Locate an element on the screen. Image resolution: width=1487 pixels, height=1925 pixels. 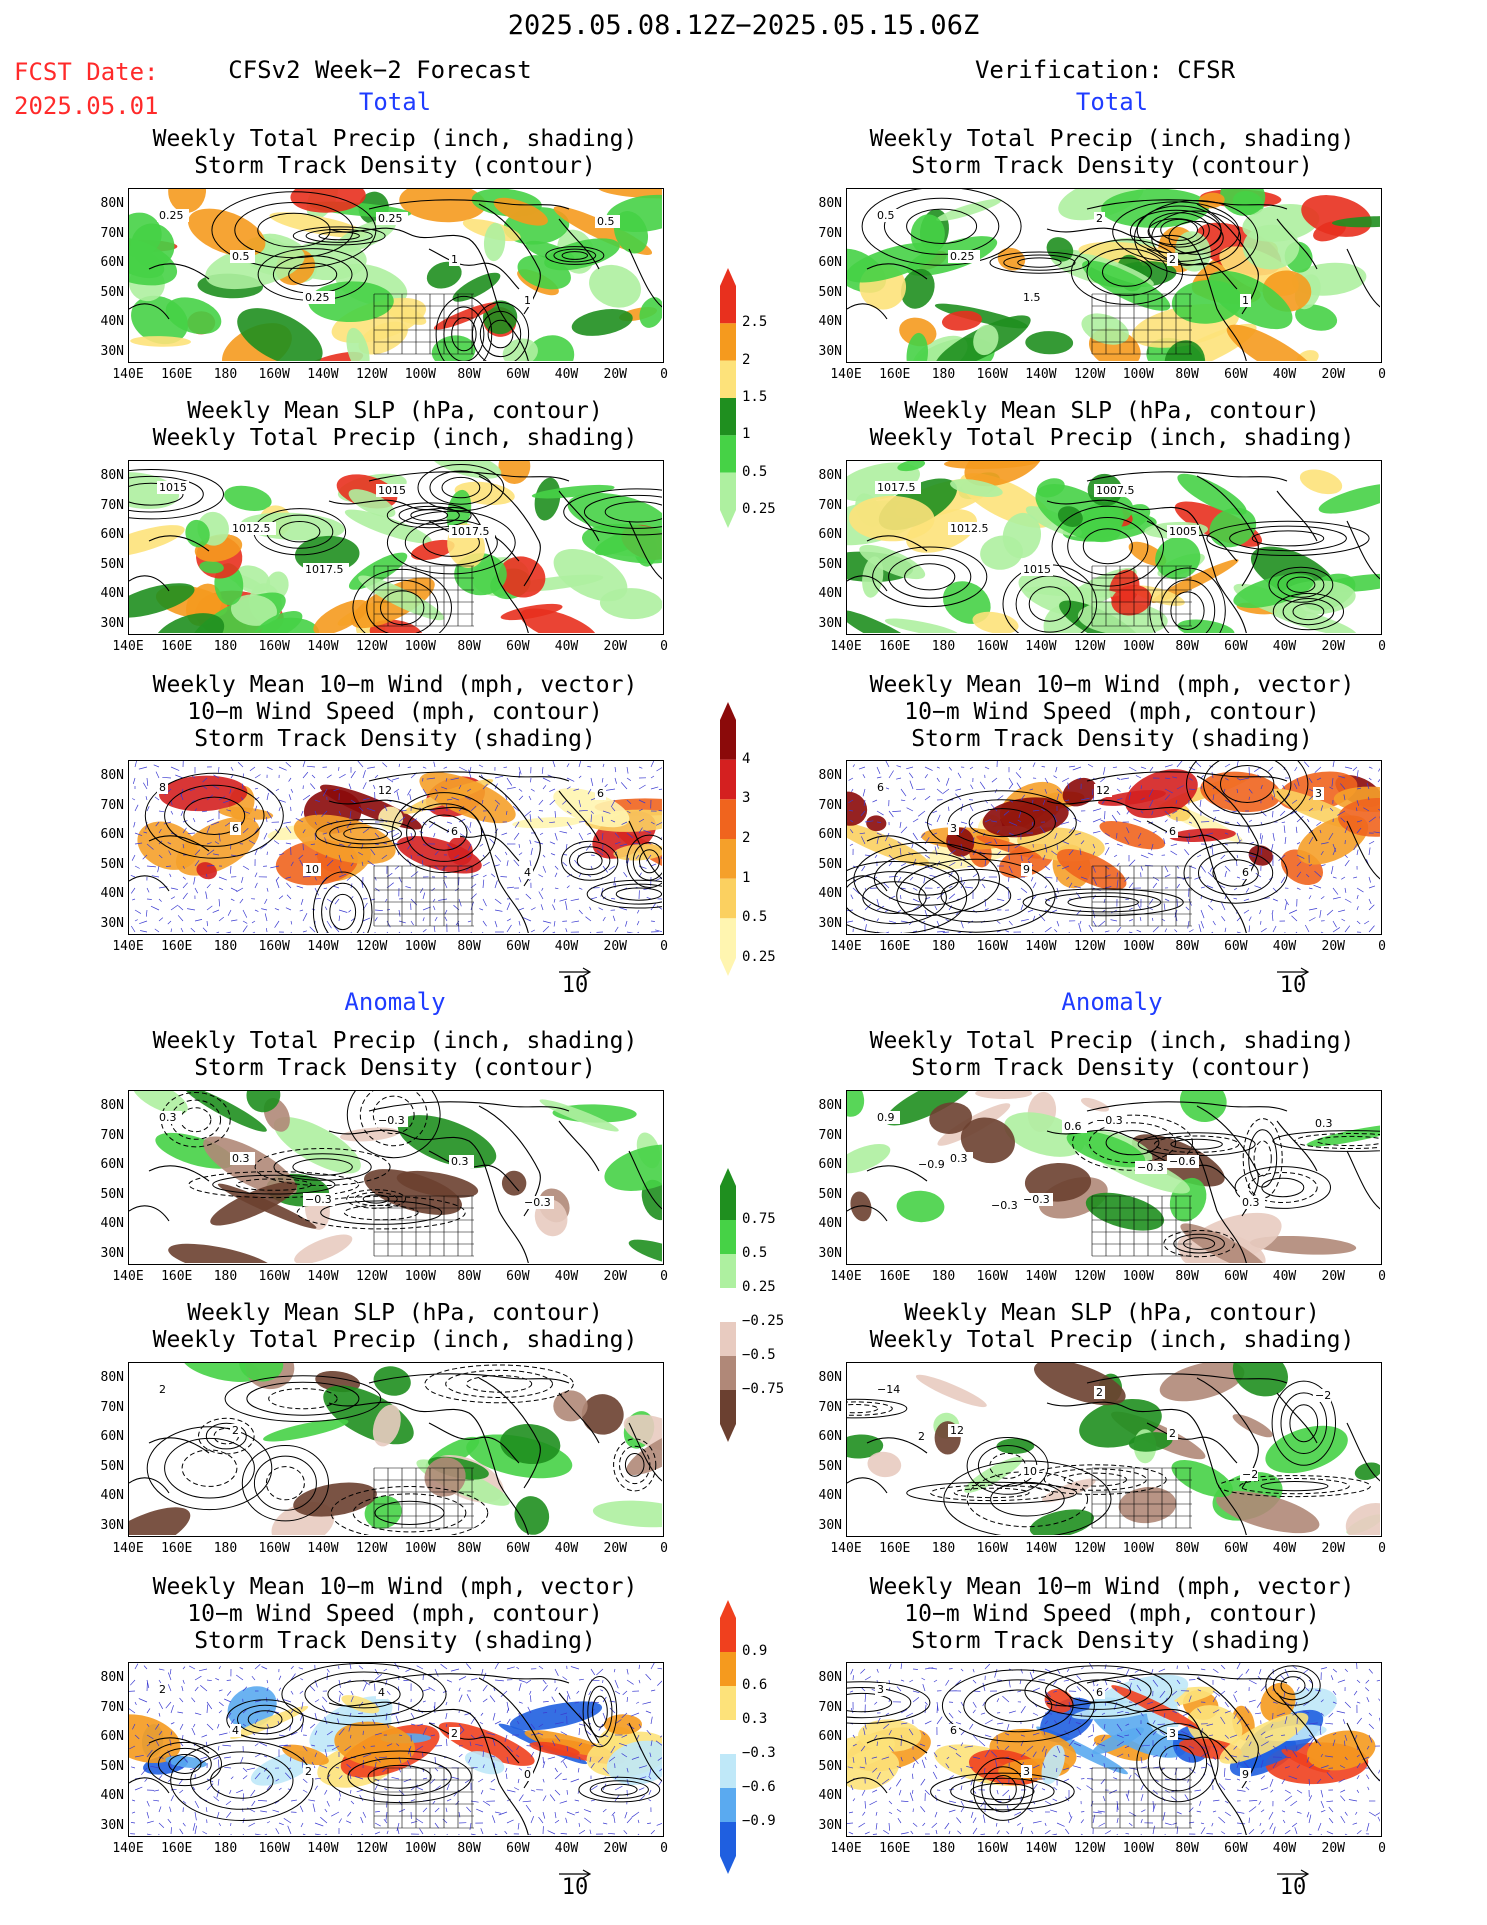
lon-tick-label: 60W is located at coordinates (1236, 1276).